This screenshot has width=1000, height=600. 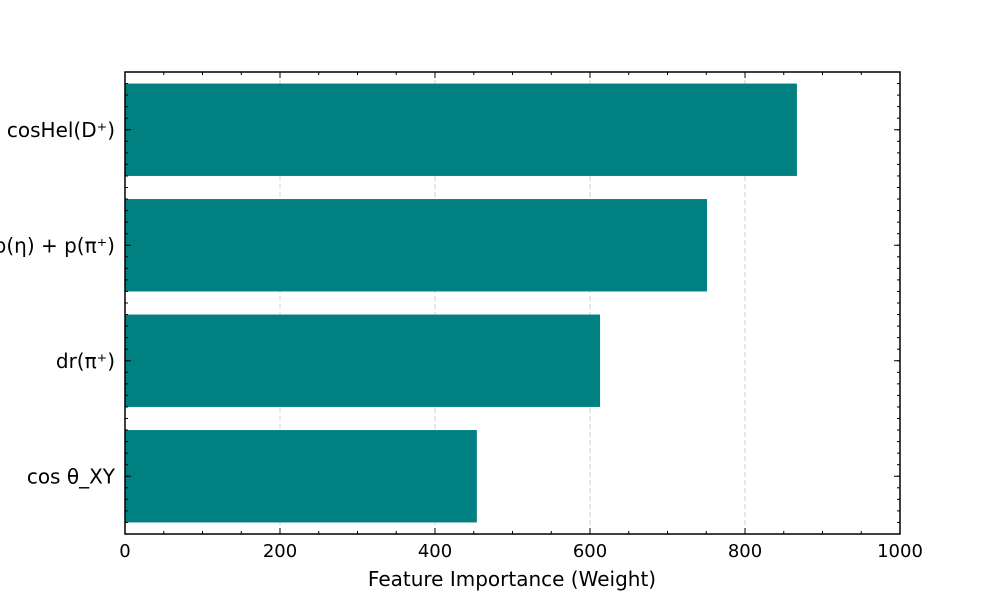 I want to click on x-tick-label-4: 800, so click(x=745, y=551).